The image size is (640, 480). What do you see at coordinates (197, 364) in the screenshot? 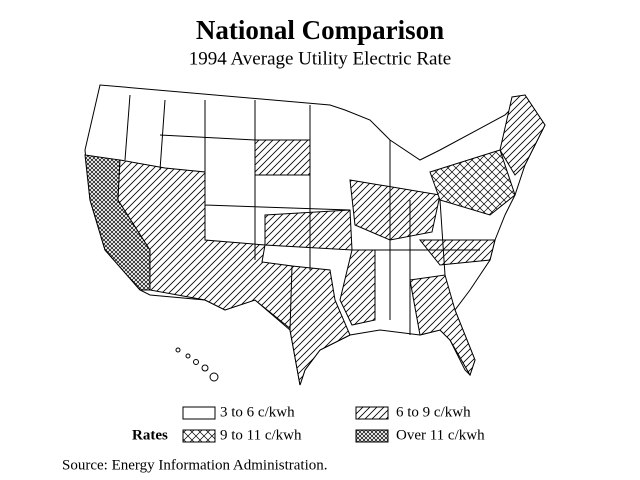
I see `hawaii` at bounding box center [197, 364].